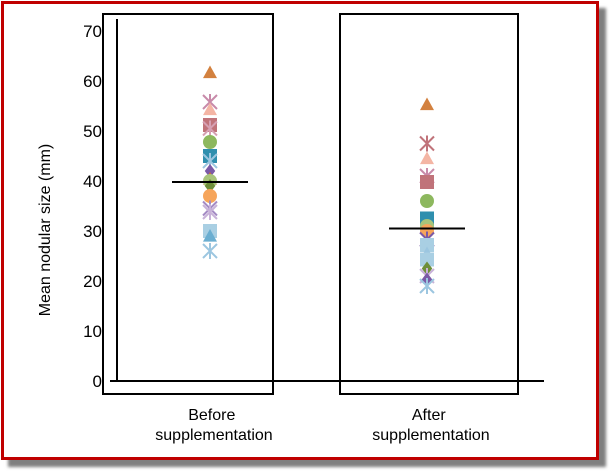 This screenshot has width=610, height=471. Describe the element at coordinates (92, 206) in the screenshot. I see `y-tick-labels: 0 10 20 30 40 50 60 70` at that location.